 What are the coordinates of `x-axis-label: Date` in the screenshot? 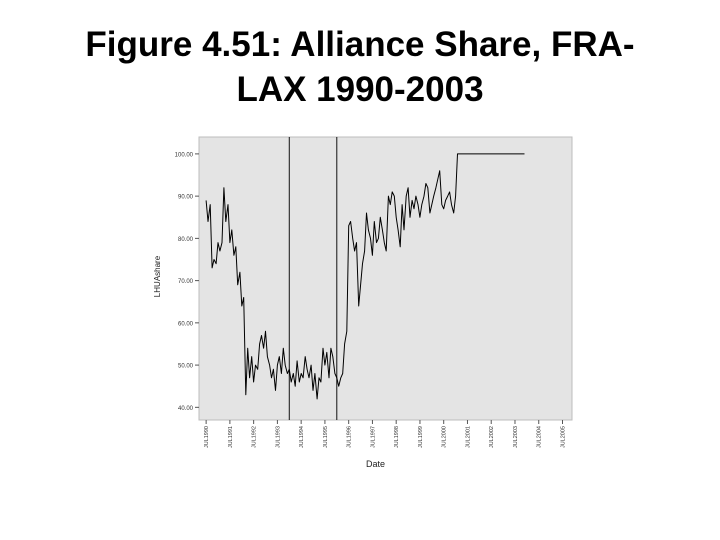 It's located at (375, 464).